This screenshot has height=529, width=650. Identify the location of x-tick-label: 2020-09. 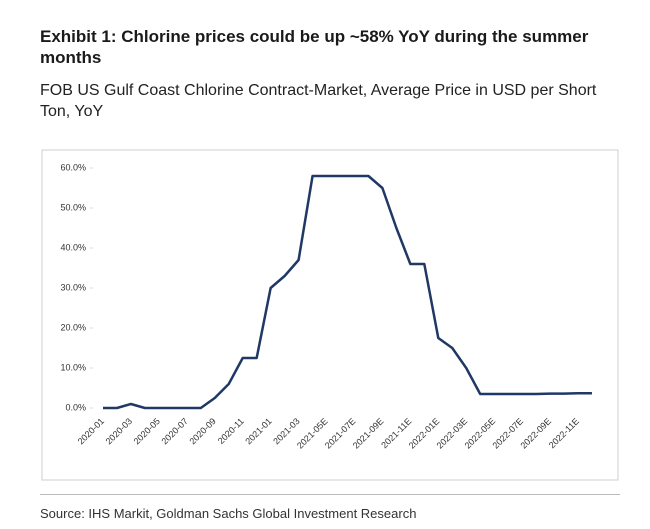
(202, 431).